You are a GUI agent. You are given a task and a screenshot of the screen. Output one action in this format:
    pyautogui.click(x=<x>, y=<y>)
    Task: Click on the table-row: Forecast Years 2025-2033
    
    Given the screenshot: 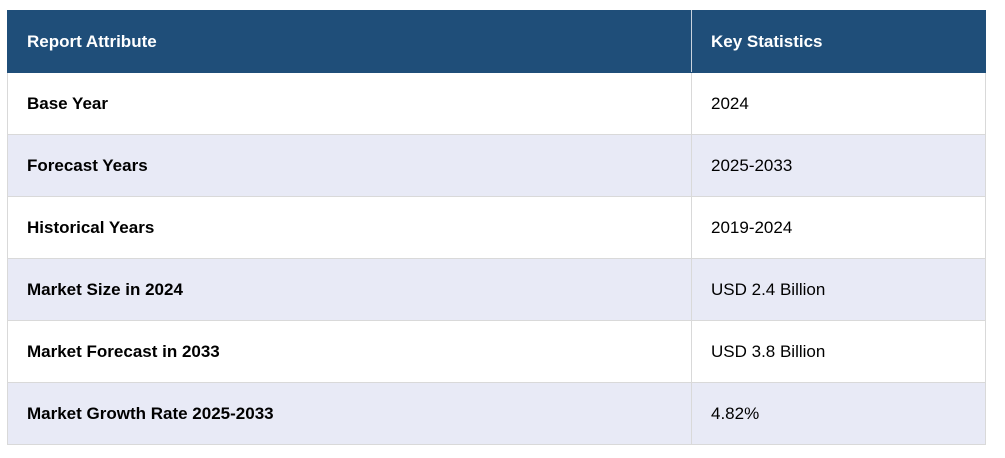 What is the action you would take?
    pyautogui.click(x=496, y=165)
    